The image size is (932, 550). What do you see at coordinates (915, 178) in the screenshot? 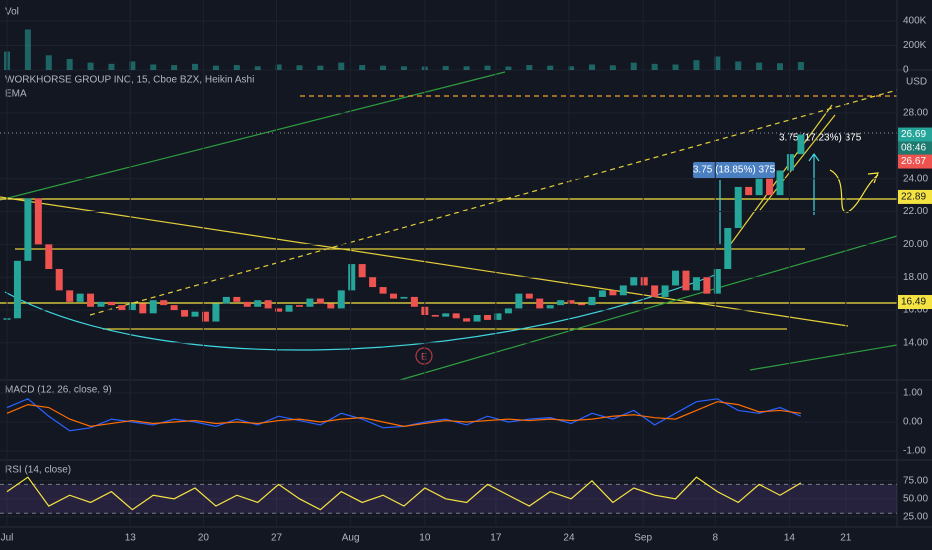
I see `y-tick-label: 24.00` at bounding box center [915, 178].